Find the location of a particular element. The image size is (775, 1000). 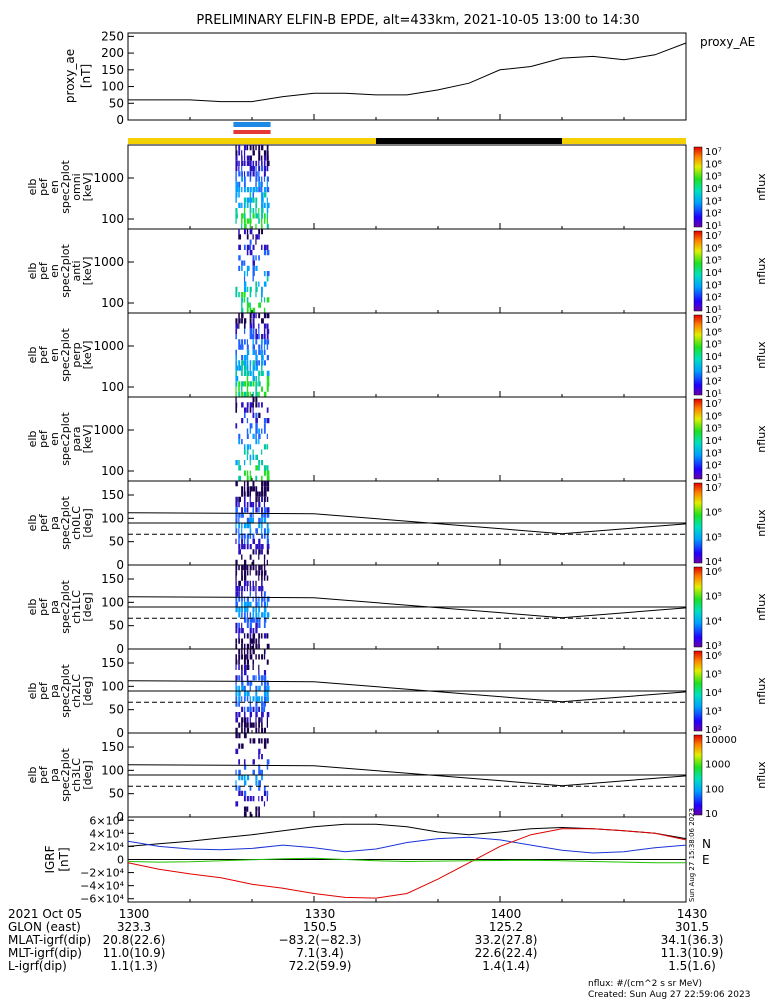

colorbar-ch1LC is located at coordinates (698, 607).